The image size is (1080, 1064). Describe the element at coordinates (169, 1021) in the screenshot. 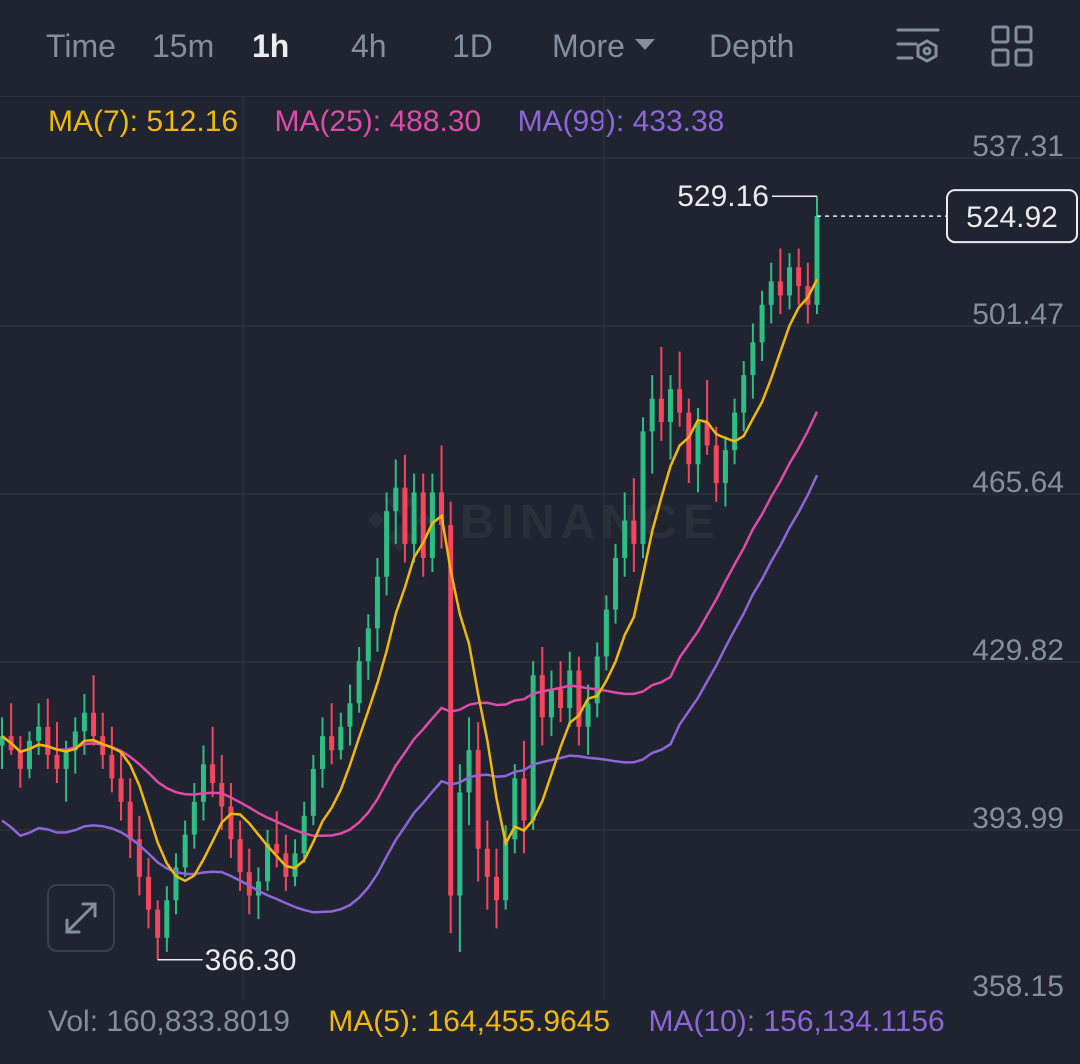

I see `volume-value: Vol: 160,833.8019` at that location.